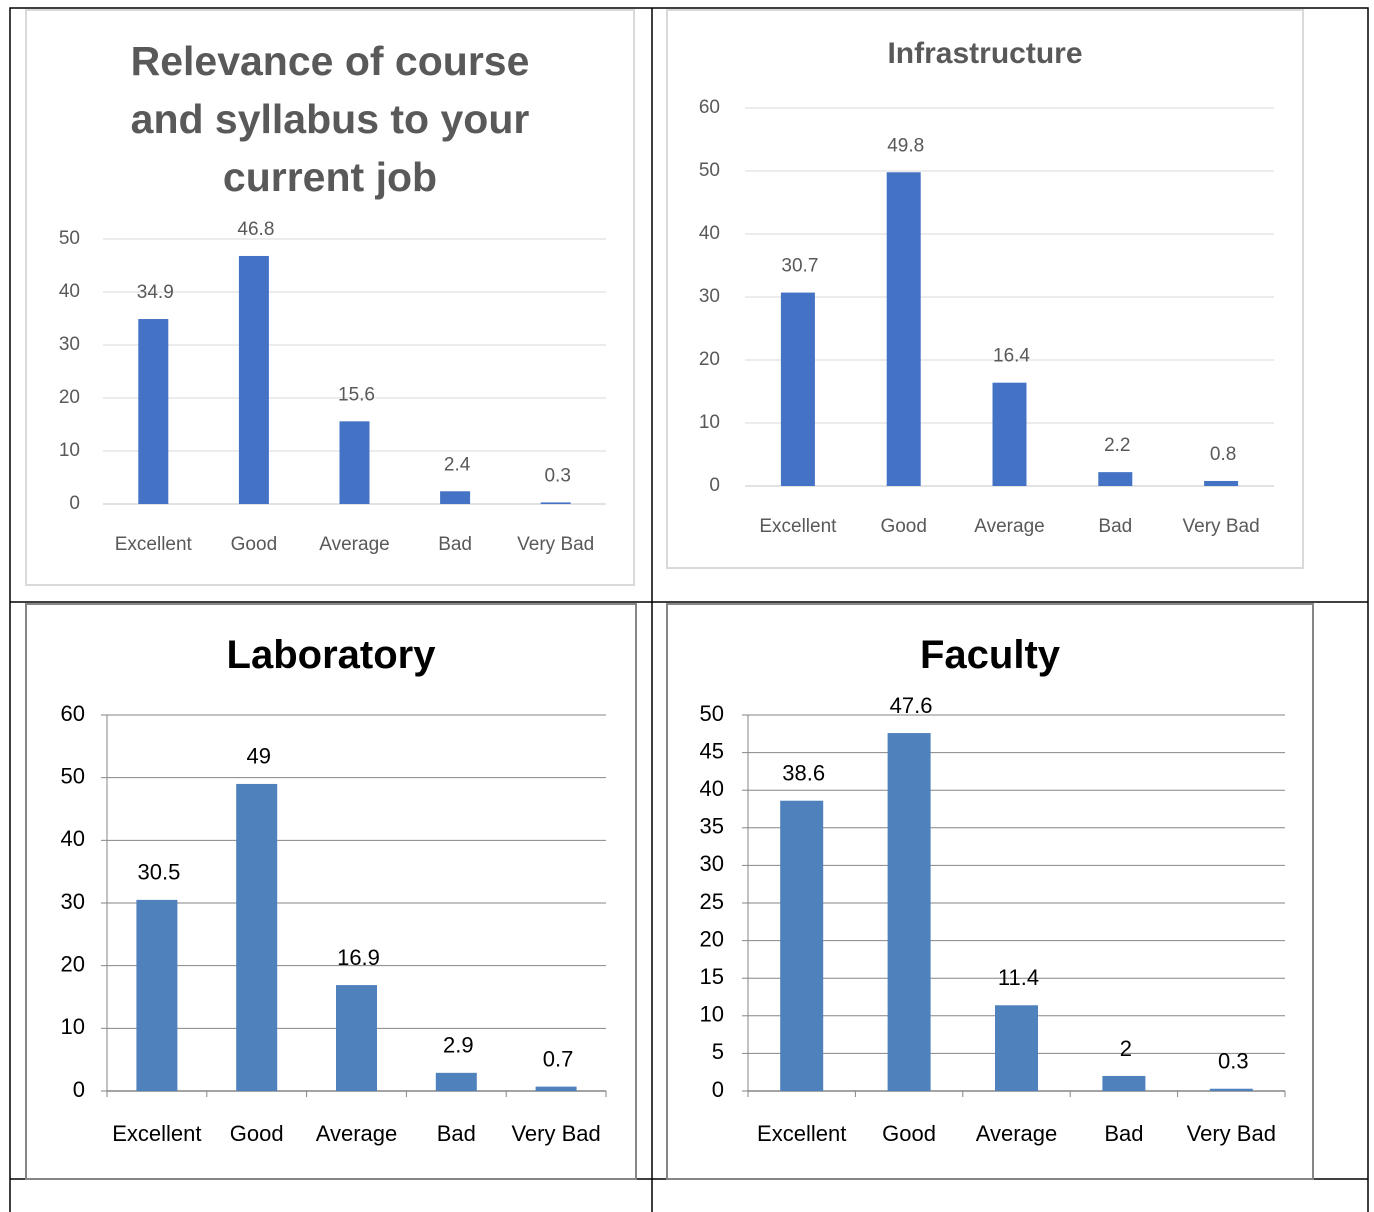 Image resolution: width=1374 pixels, height=1212 pixels. Describe the element at coordinates (985, 53) in the screenshot. I see `chart-title: Infrastructure` at that location.